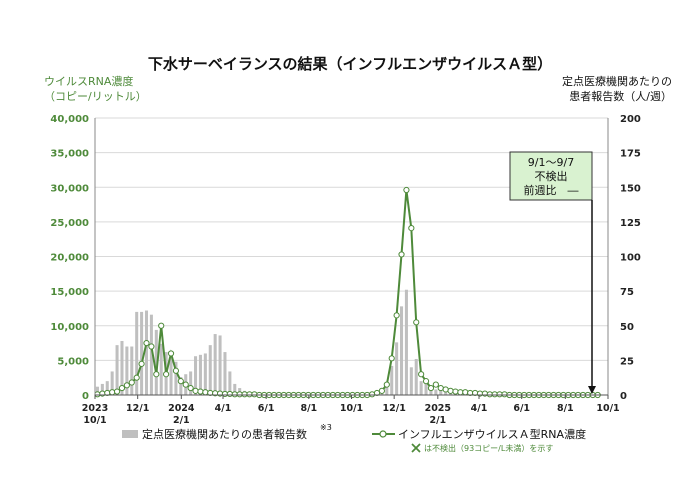 This screenshot has height=495, width=700. I want to click on x-tick-label-line2: 2/1, so click(437, 420).